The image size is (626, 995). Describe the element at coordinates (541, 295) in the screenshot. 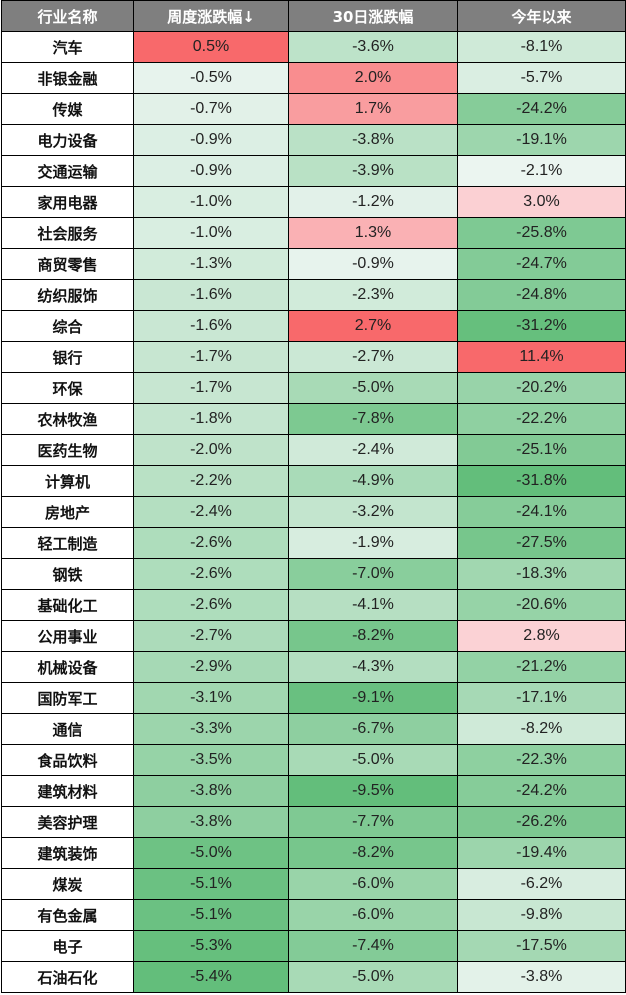

I see `ytd-change-cell: -24.8%` at that location.